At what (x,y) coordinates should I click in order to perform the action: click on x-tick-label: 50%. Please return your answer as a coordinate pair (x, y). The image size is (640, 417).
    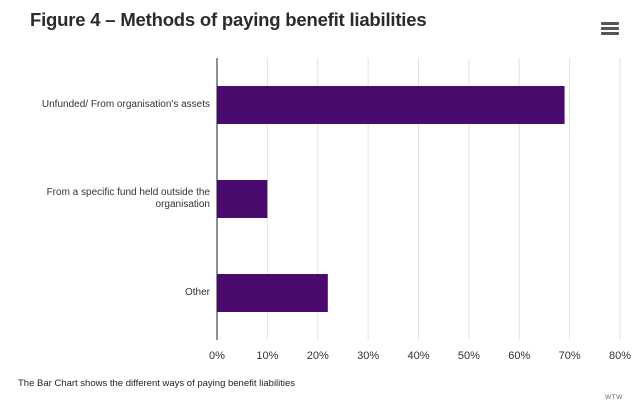
    Looking at the image, I should click on (469, 356).